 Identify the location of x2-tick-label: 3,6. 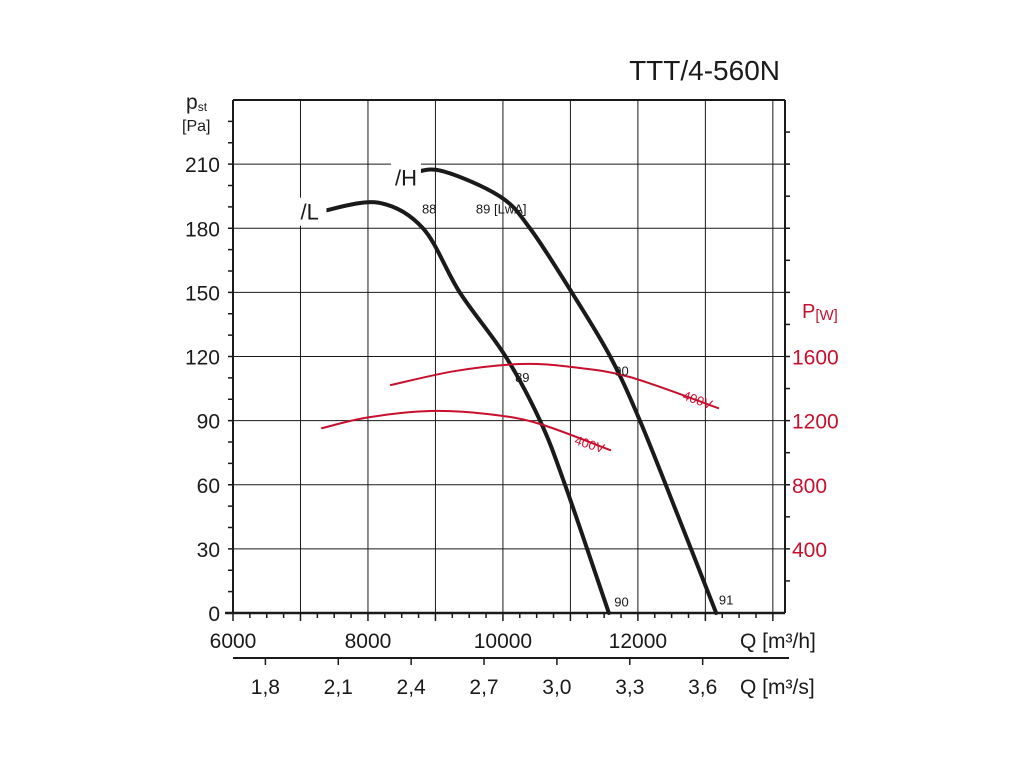
(702, 687).